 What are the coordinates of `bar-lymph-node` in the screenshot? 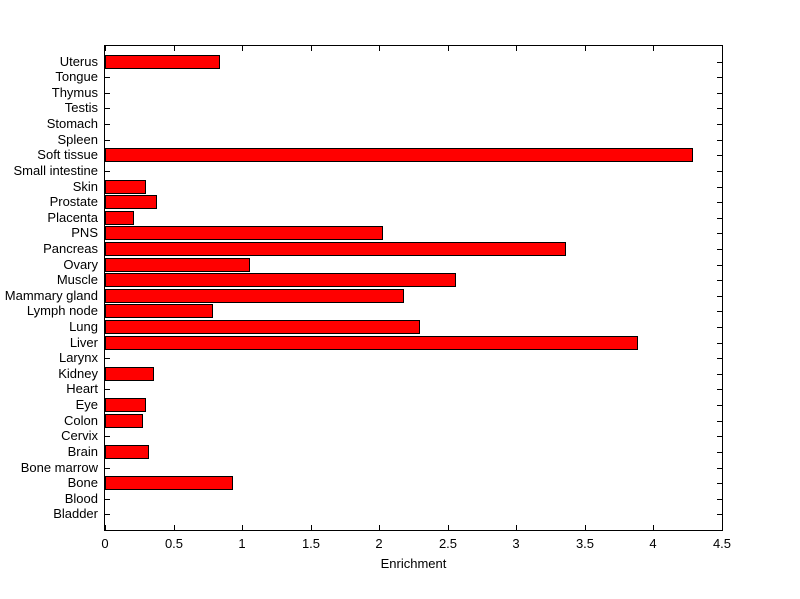 It's located at (159, 311).